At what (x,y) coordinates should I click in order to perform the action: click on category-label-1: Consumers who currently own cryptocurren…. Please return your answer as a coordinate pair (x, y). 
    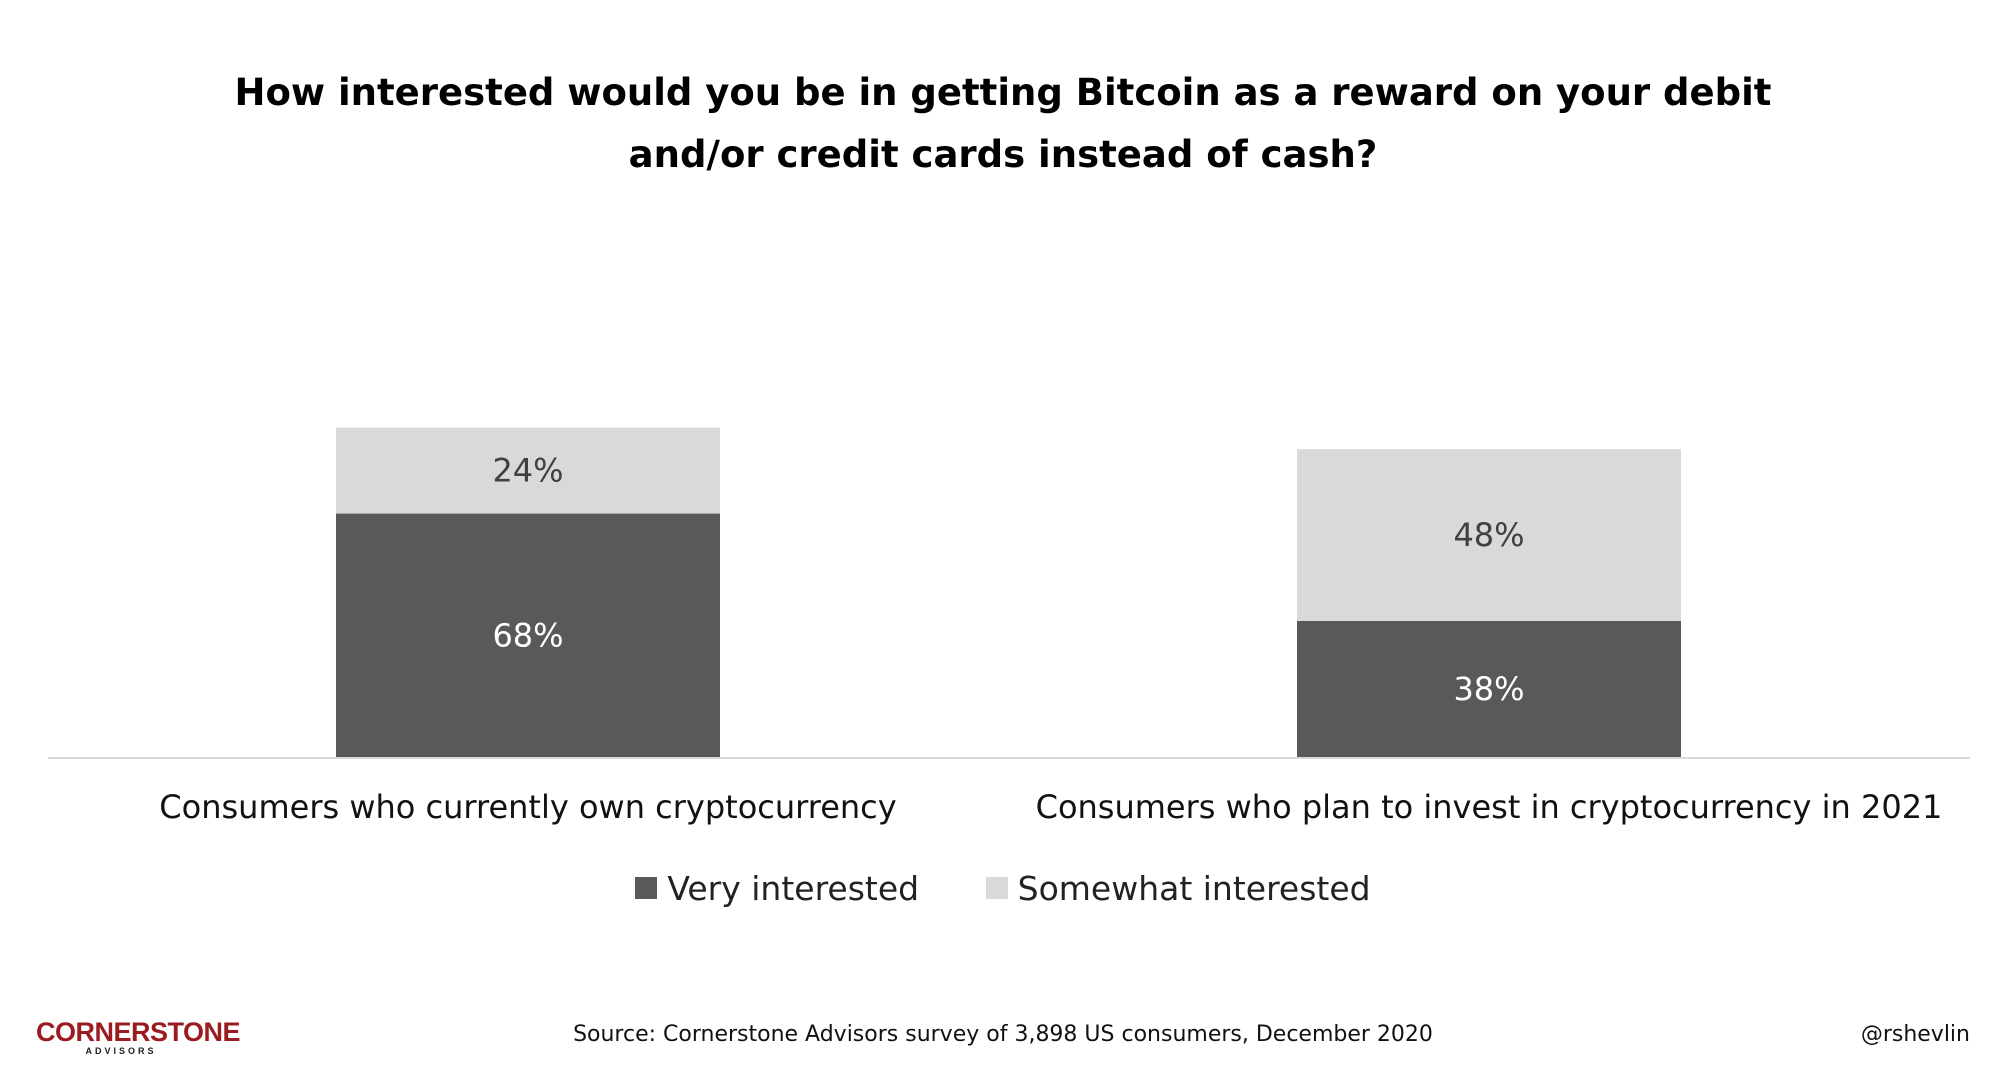
    Looking at the image, I should click on (527, 807).